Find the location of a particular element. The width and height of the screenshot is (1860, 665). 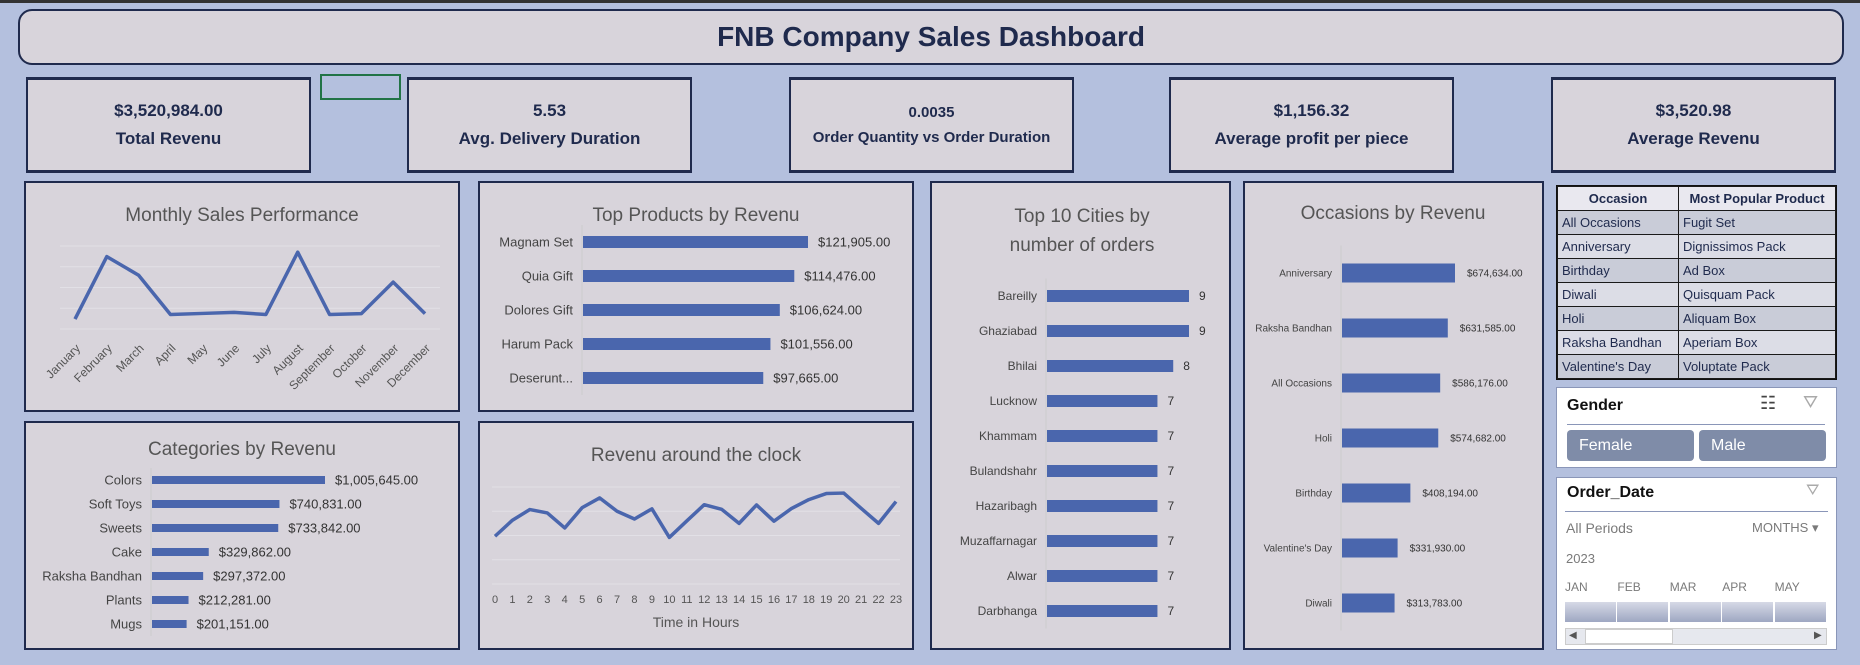

data-label: $674,634.00 is located at coordinates (1495, 273).